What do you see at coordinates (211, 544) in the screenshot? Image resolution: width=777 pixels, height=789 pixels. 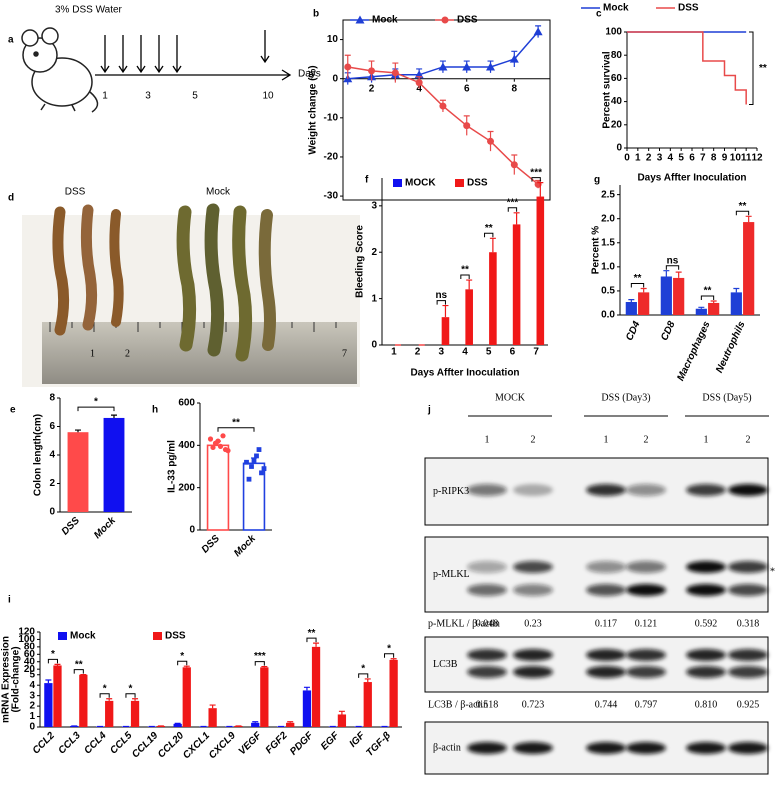 I see `x-tick-label: DSS` at bounding box center [211, 544].